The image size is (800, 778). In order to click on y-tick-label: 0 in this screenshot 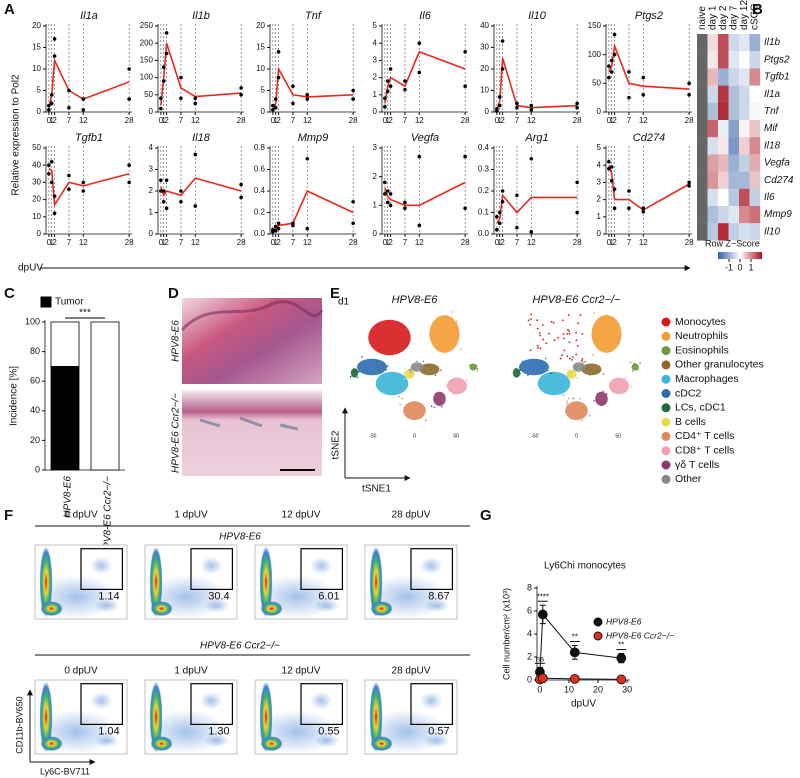, I will do `click(599, 233)`.